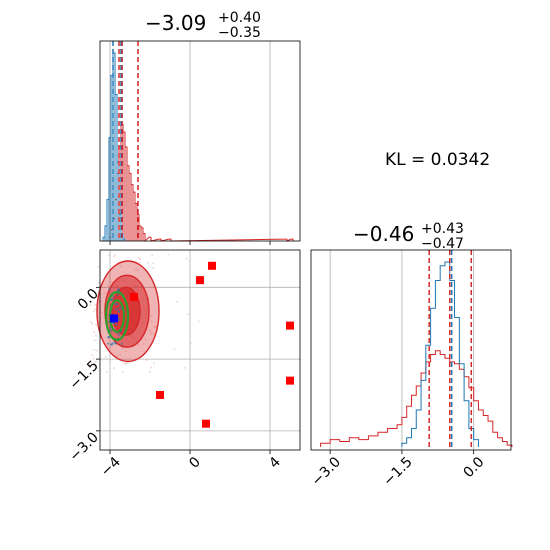  Describe the element at coordinates (195, 463) in the screenshot. I see `x1-tick-label: 0` at that location.